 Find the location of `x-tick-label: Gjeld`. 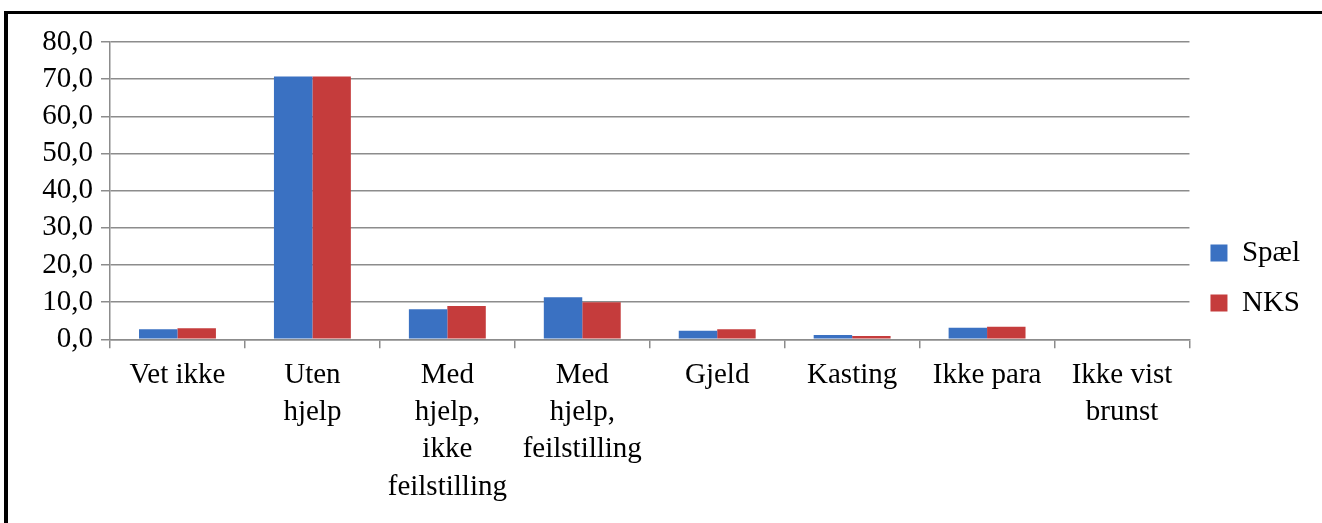

x-tick-label: Gjeld is located at coordinates (717, 372).